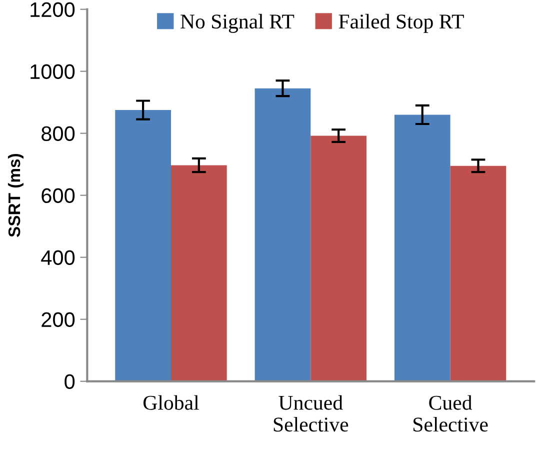  I want to click on y-tick-label: 200, so click(58, 320).